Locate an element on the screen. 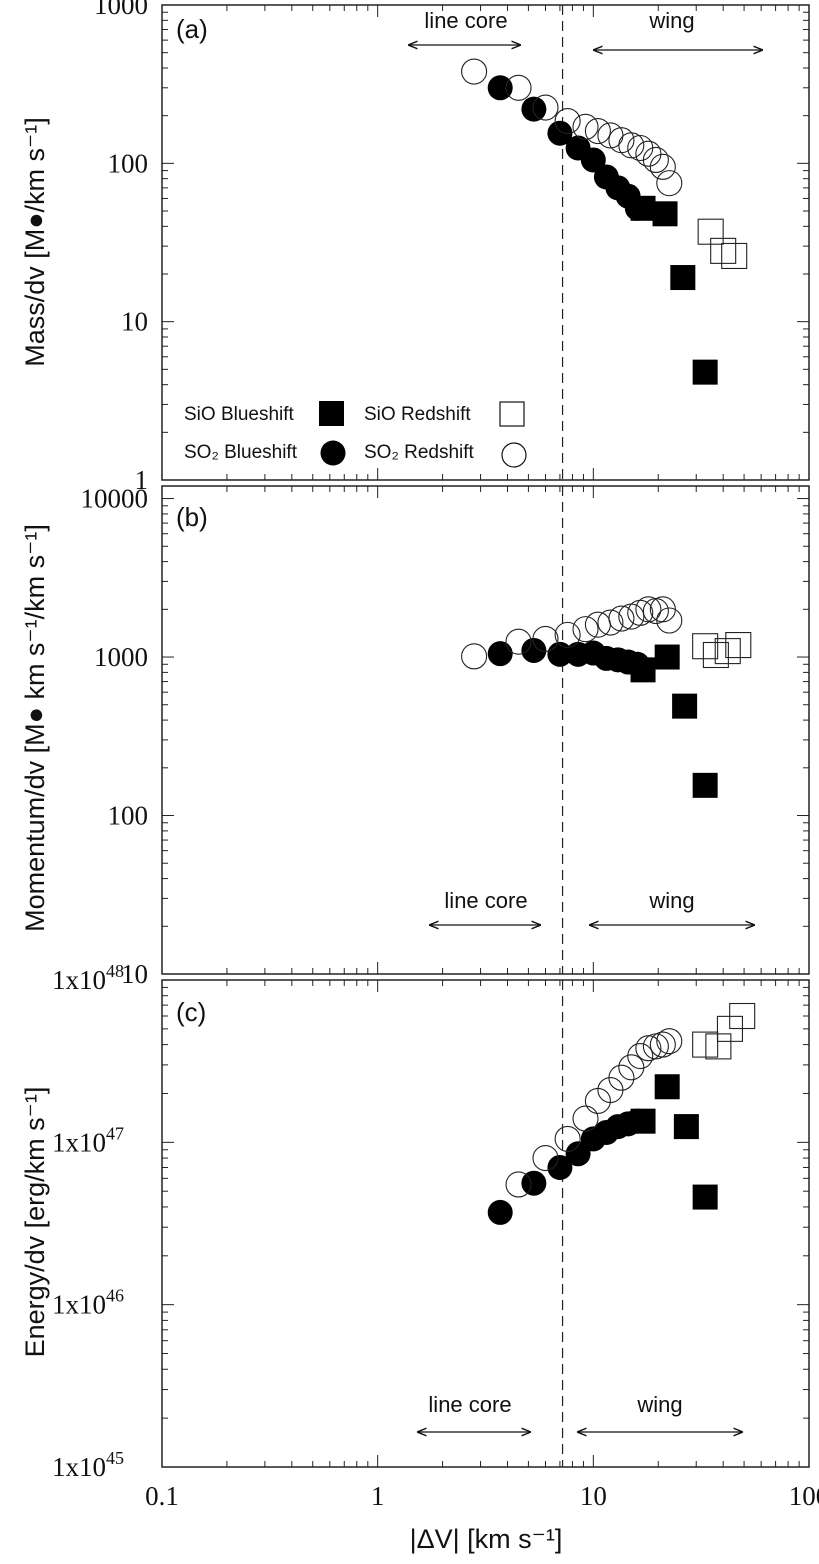  y-axis-label-b: Momentum/dv [M● km s⁻¹/km s⁻¹] is located at coordinates (35, 728).